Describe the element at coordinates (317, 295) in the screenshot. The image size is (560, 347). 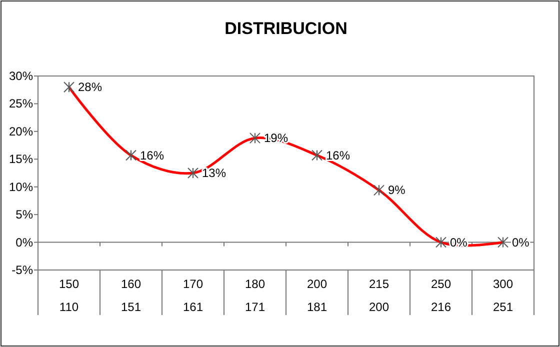
I see `x-tick-label: 200 181` at that location.